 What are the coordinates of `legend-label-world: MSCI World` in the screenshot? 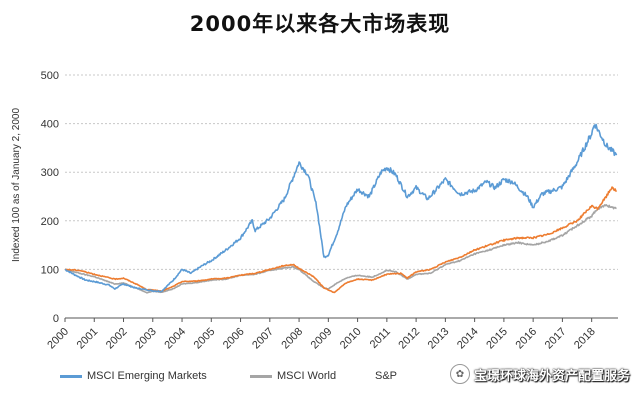 It's located at (307, 376).